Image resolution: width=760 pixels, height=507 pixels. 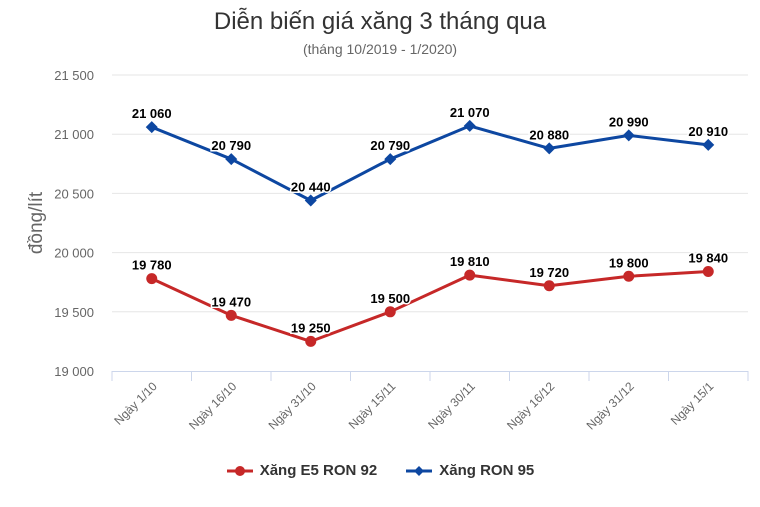 What do you see at coordinates (549, 272) in the screenshot?
I see `data-label: 19 720` at bounding box center [549, 272].